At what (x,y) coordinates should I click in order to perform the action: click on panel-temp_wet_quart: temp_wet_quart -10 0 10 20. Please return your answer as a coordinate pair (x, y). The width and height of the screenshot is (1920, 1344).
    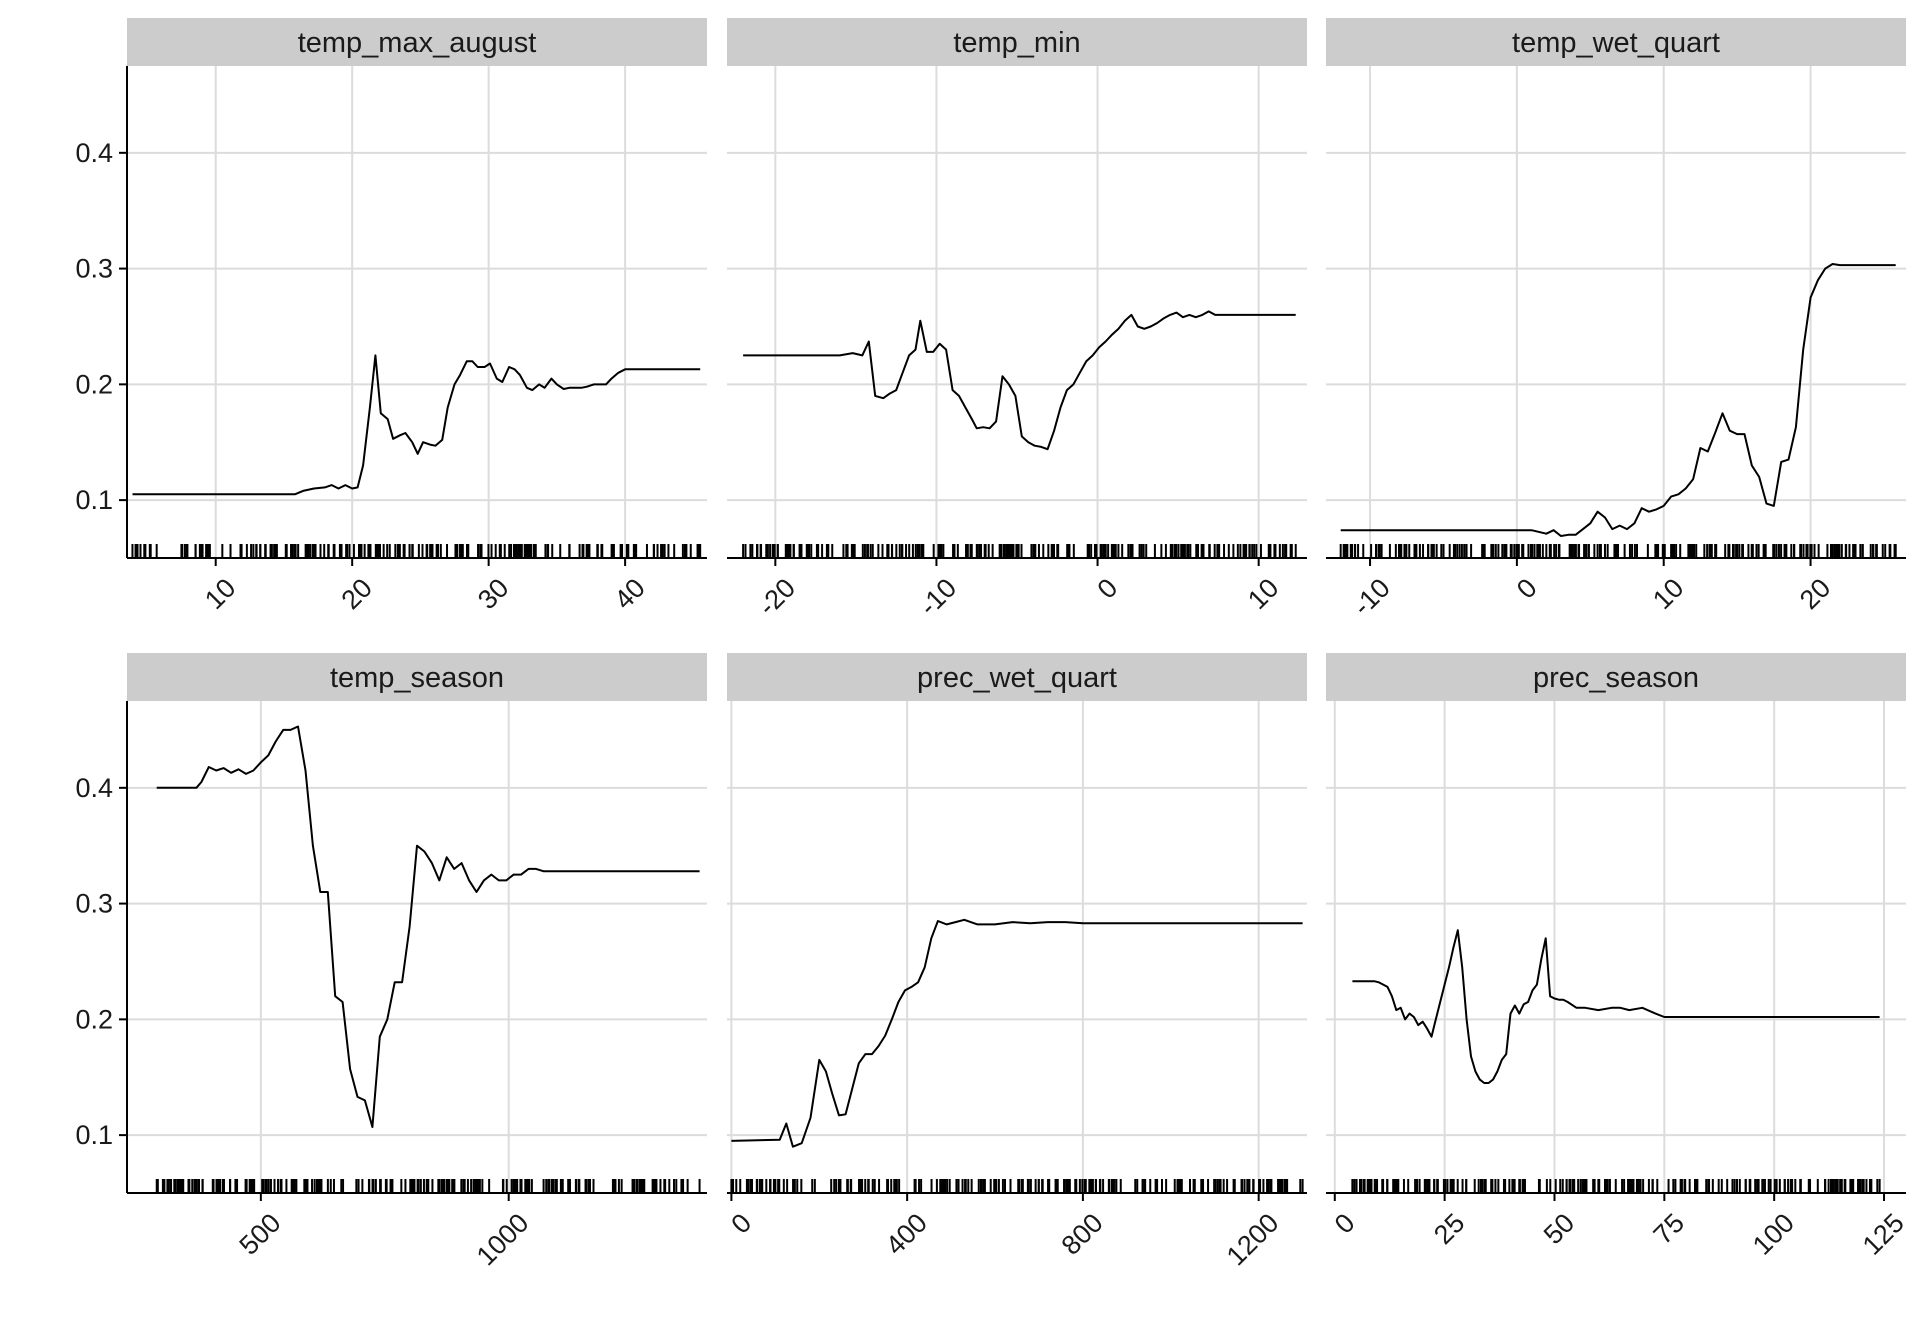
    Looking at the image, I should click on (1616, 319).